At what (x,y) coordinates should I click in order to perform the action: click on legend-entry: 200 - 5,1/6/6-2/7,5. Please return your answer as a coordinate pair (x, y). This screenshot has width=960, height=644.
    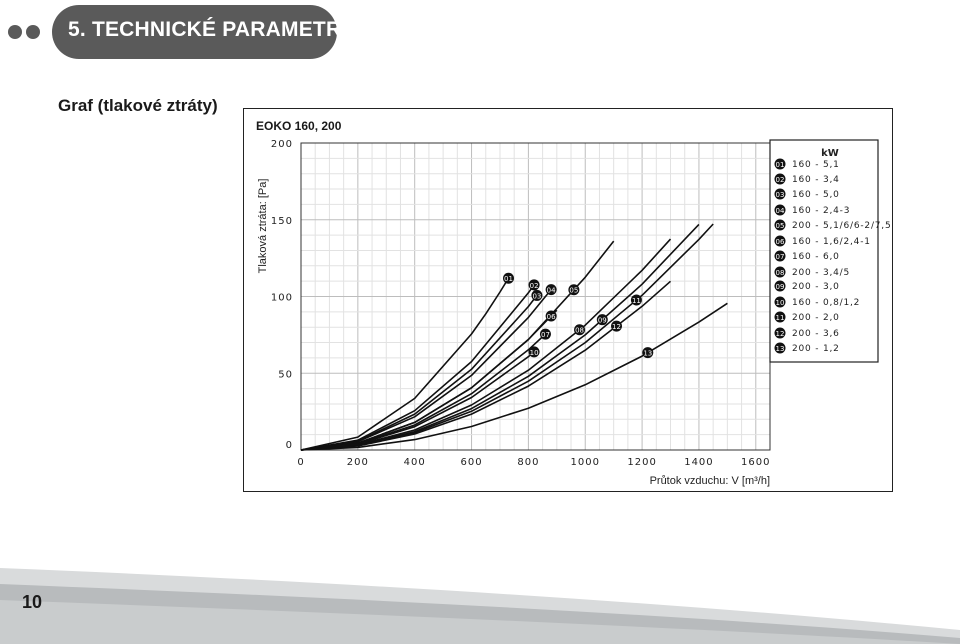
    Looking at the image, I should click on (842, 226).